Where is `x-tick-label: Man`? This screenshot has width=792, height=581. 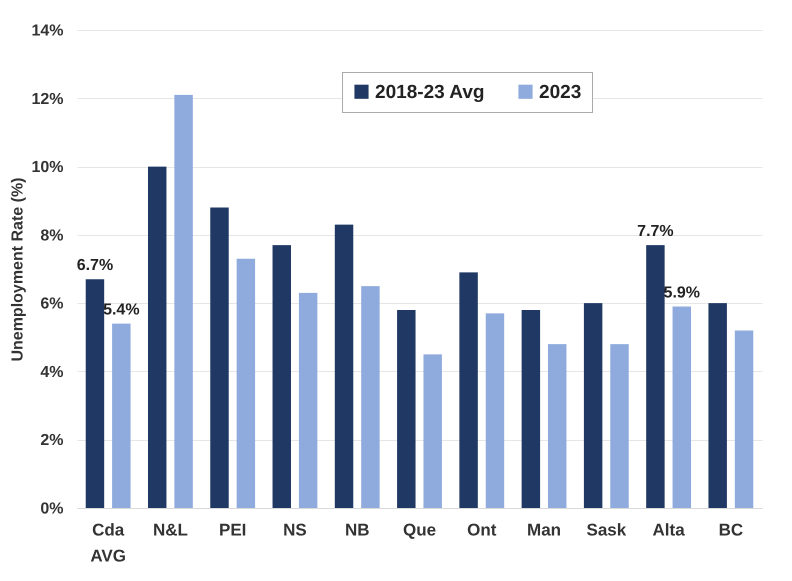
x-tick-label: Man is located at coordinates (544, 530).